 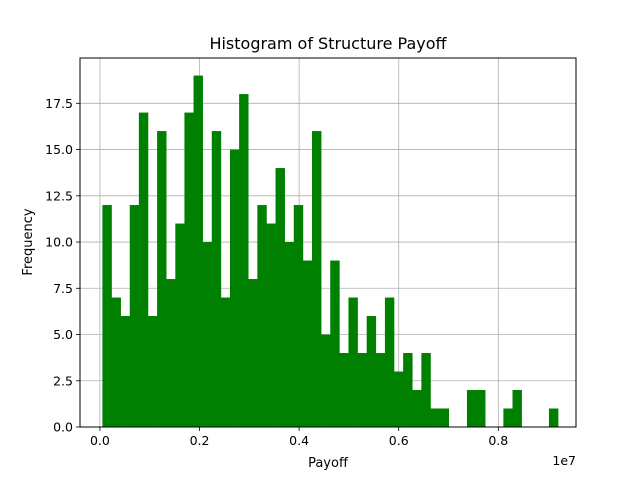 I want to click on x-tick-label-1: 0.2, so click(x=200, y=440).